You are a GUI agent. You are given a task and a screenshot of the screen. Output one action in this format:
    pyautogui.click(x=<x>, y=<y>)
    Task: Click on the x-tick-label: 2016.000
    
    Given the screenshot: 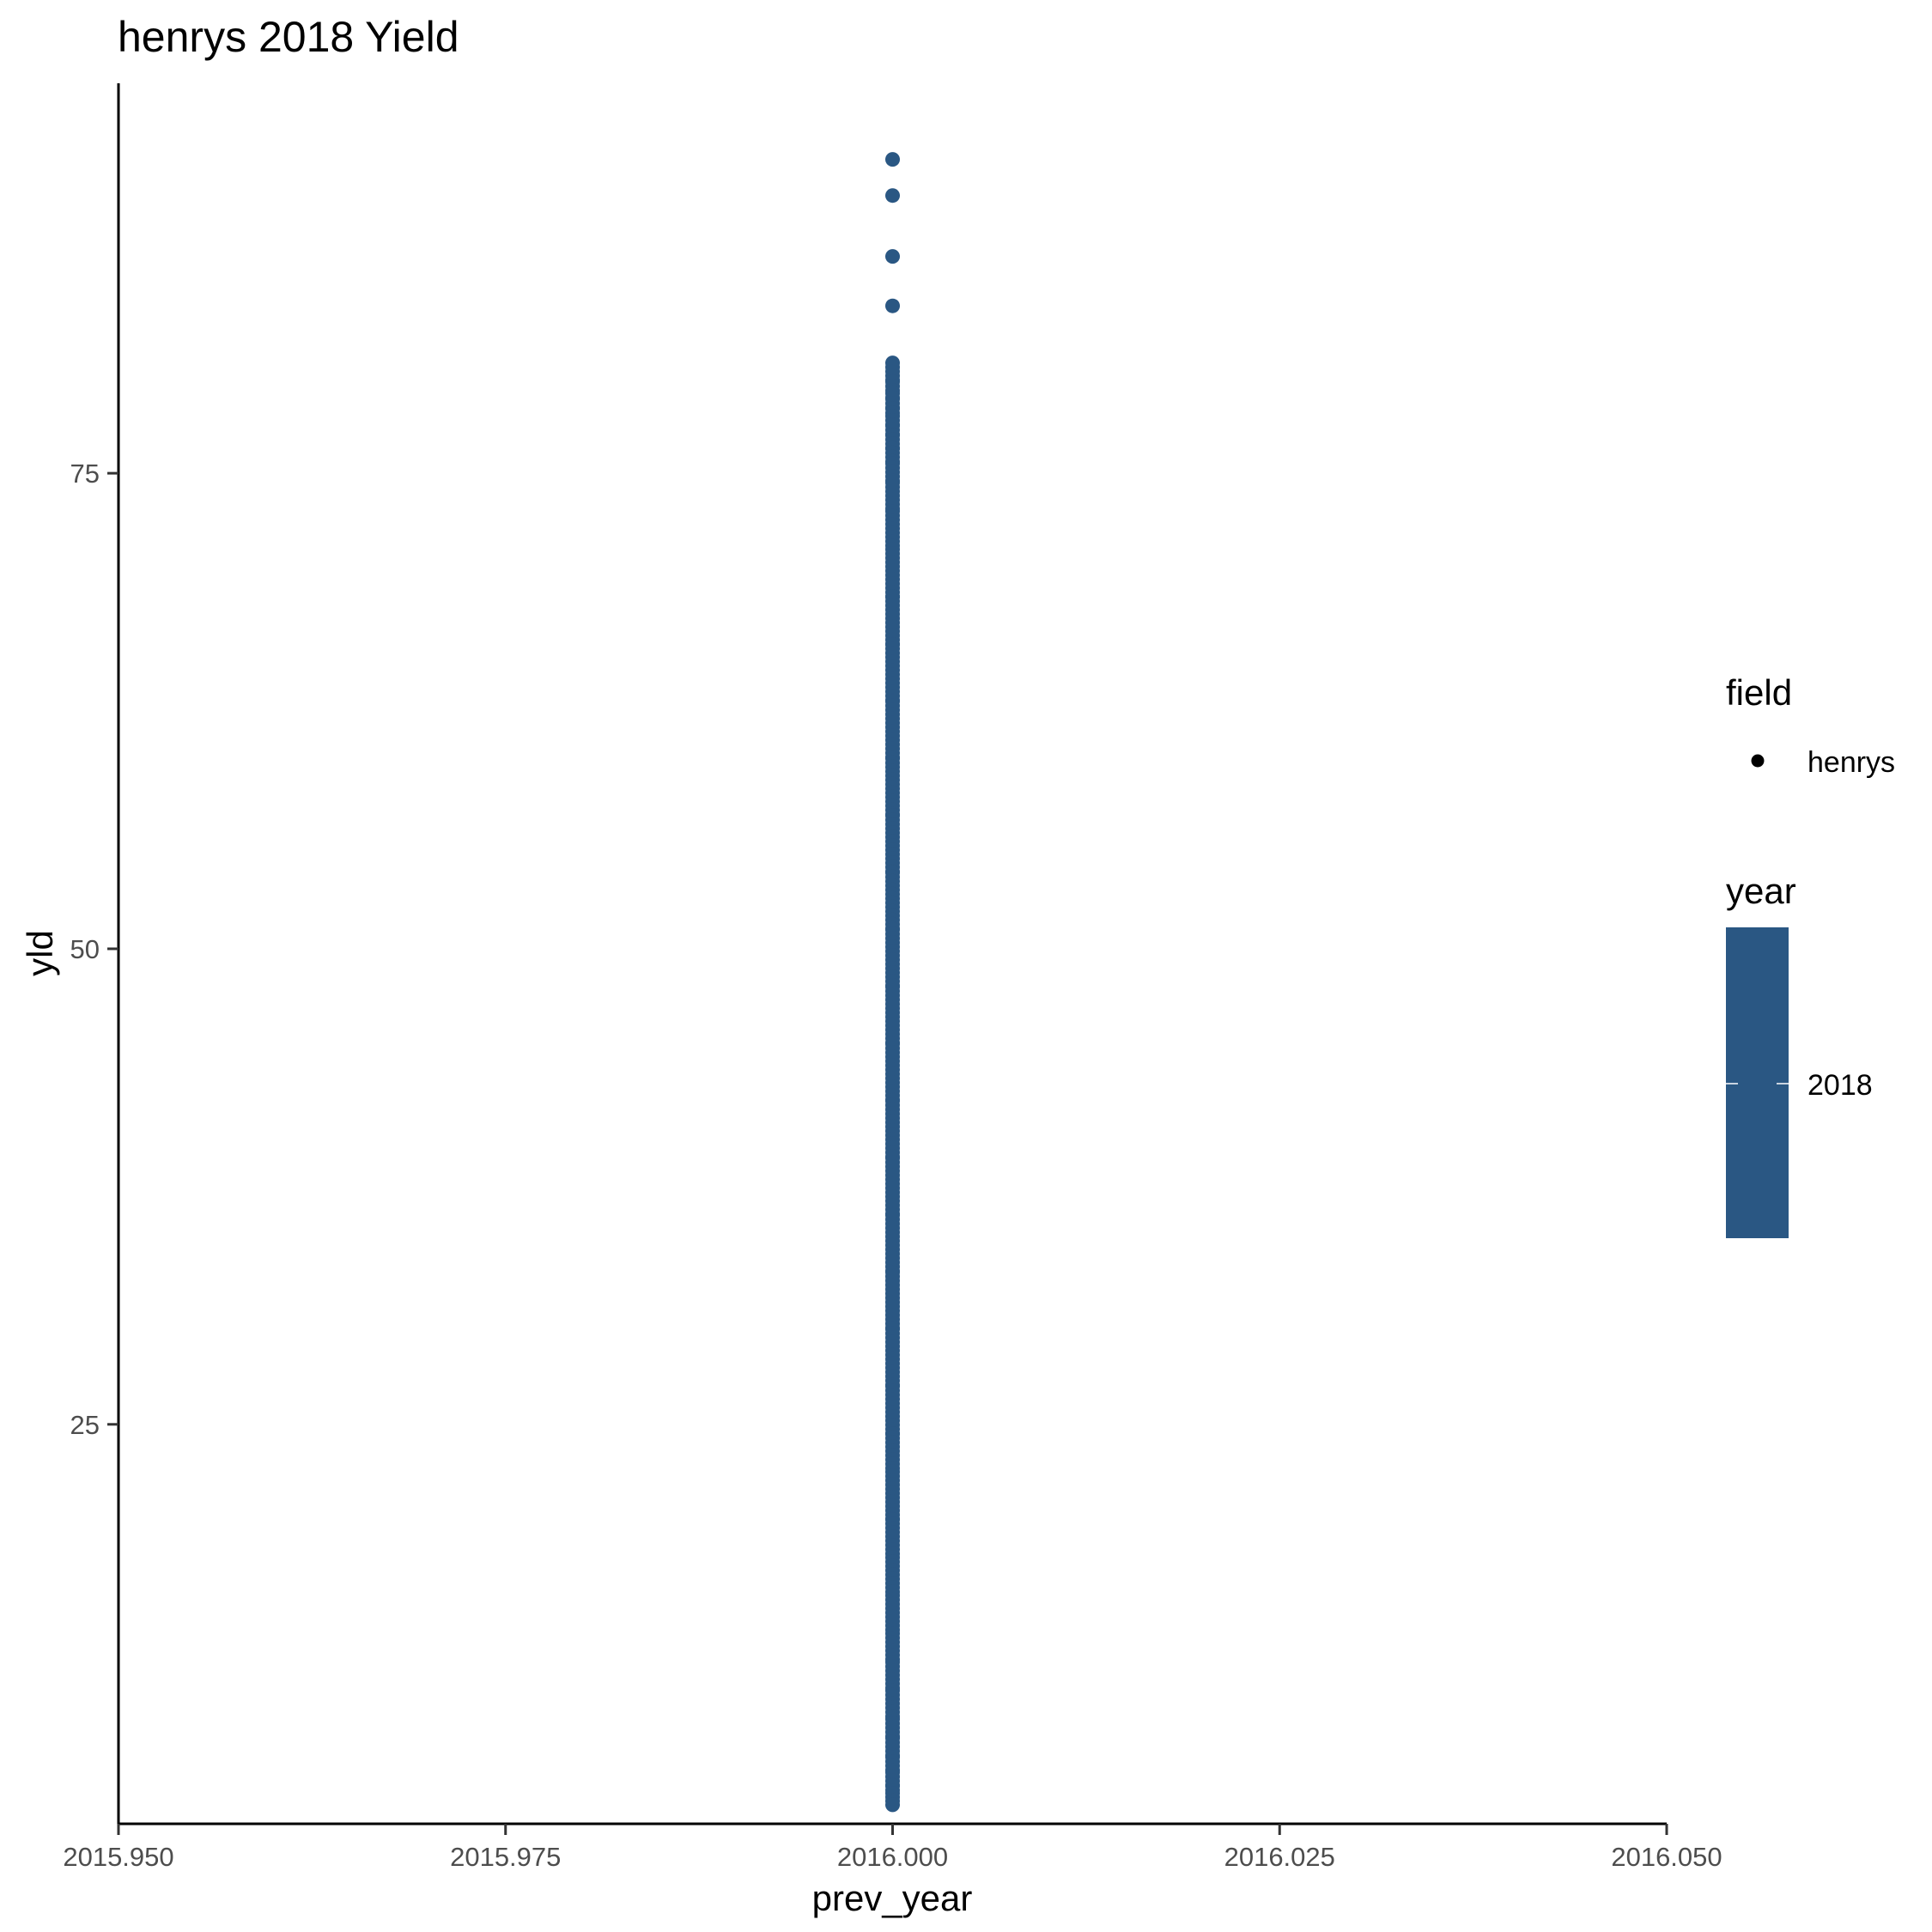 What is the action you would take?
    pyautogui.click(x=892, y=1857)
    